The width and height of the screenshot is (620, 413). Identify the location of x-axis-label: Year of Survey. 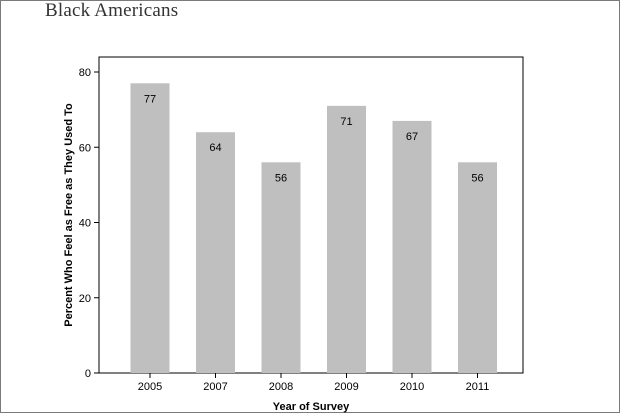
(311, 407).